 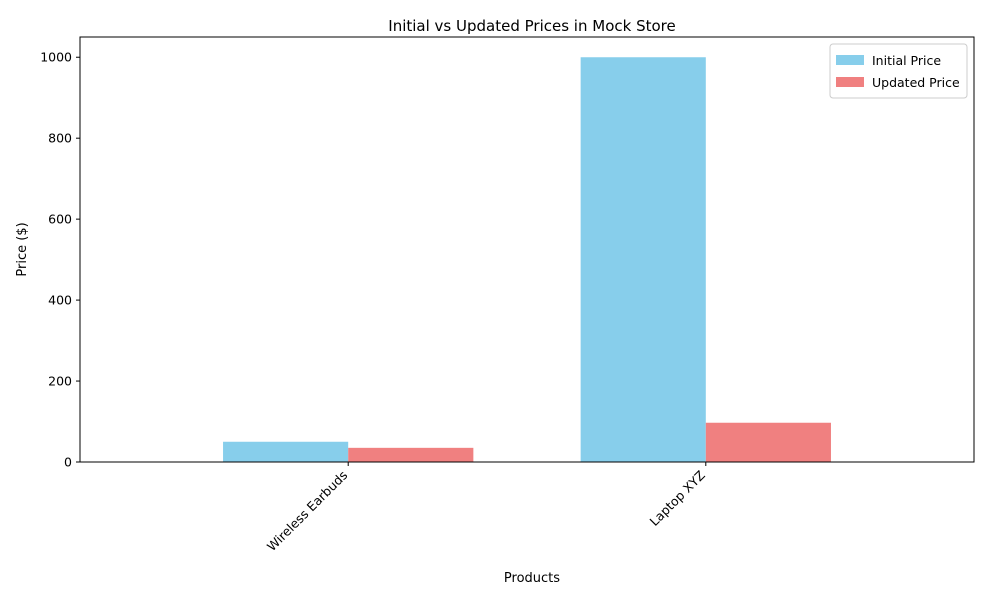 I want to click on chart-title: Initial vs Updated Prices in Mock Store, so click(x=531, y=26).